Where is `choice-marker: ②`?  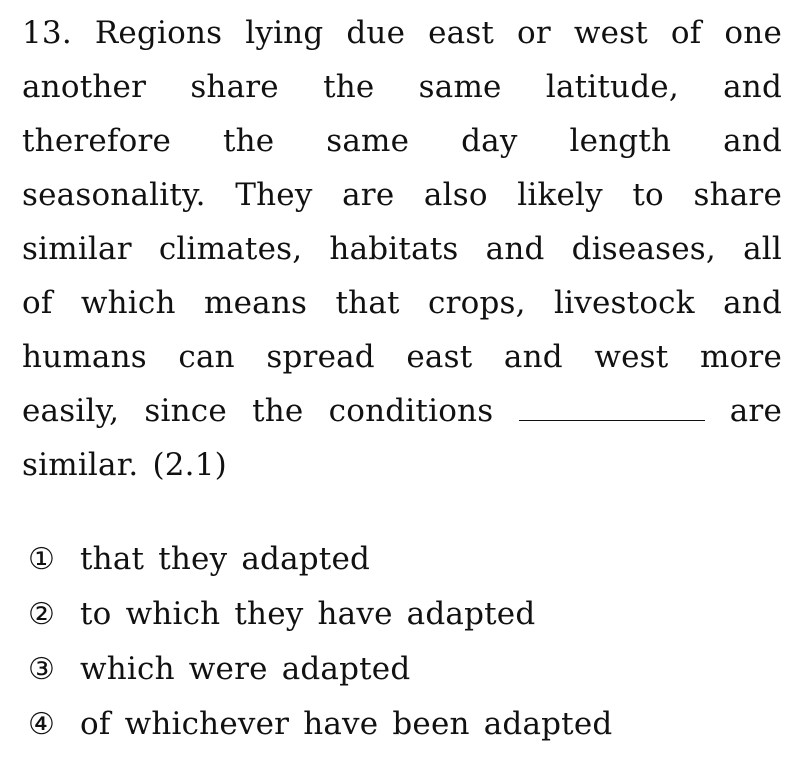 choice-marker: ② is located at coordinates (42, 614).